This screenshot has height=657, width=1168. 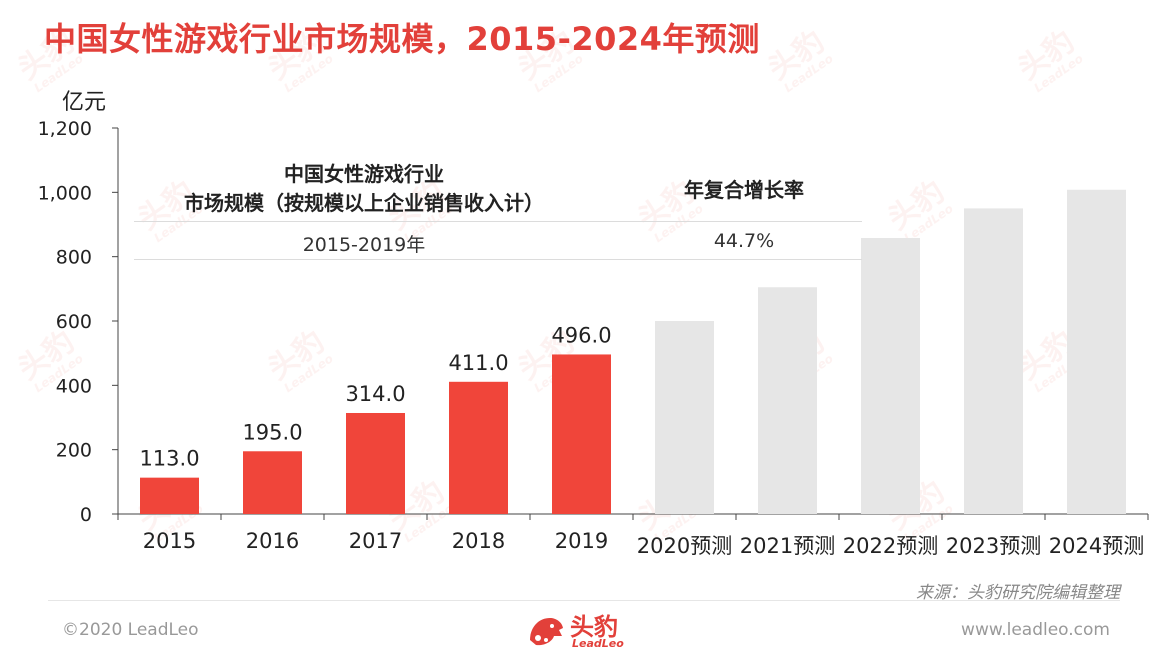 What do you see at coordinates (594, 627) in the screenshot?
I see `logo-text-cn: 头豹` at bounding box center [594, 627].